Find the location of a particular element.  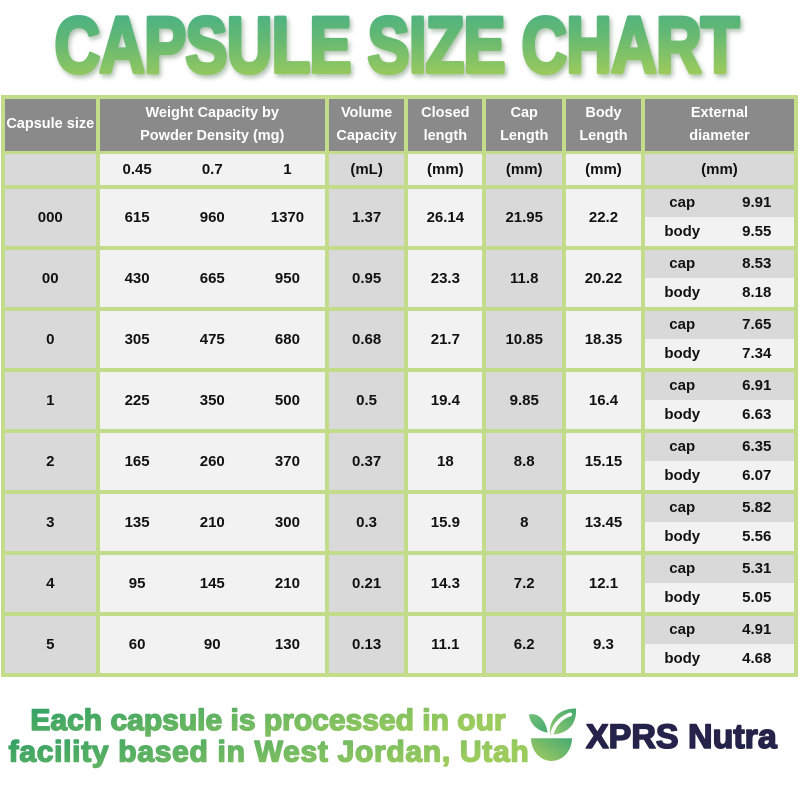

svg-text: CAPSULE SIZE CHART is located at coordinates (396, 45).